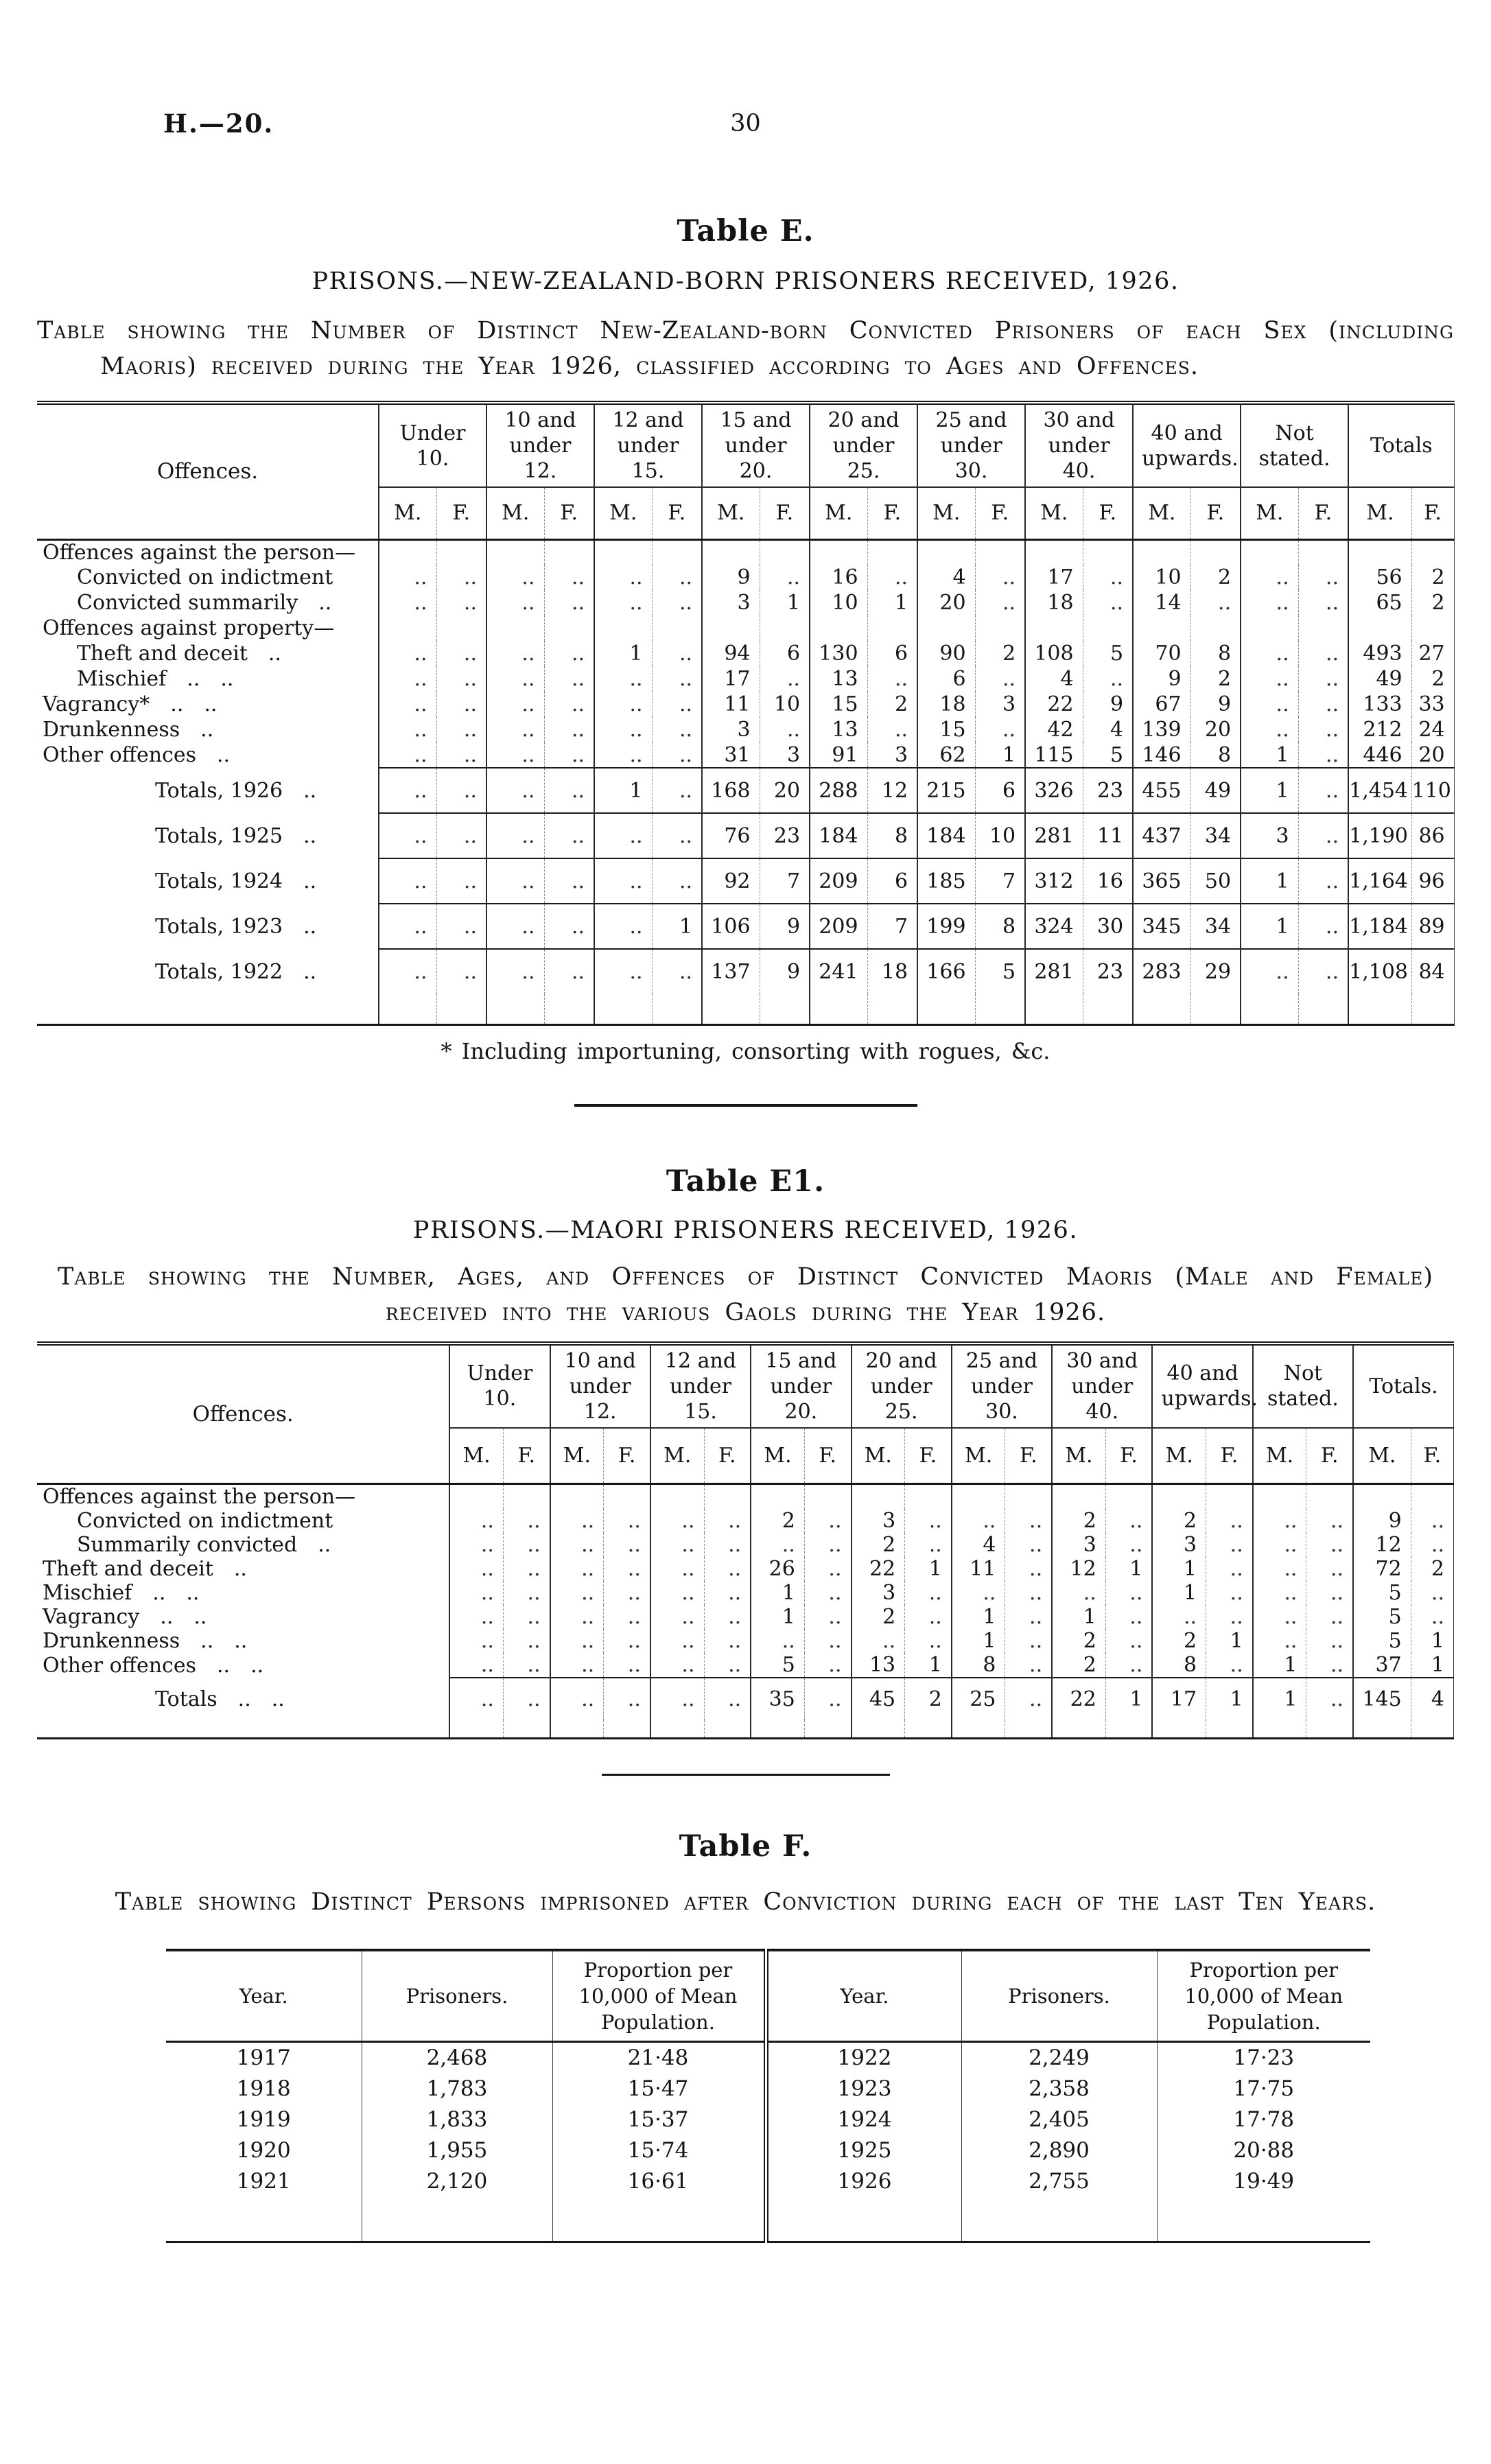  Describe the element at coordinates (457, 2088) in the screenshot. I see `table-cell: 1,783` at that location.